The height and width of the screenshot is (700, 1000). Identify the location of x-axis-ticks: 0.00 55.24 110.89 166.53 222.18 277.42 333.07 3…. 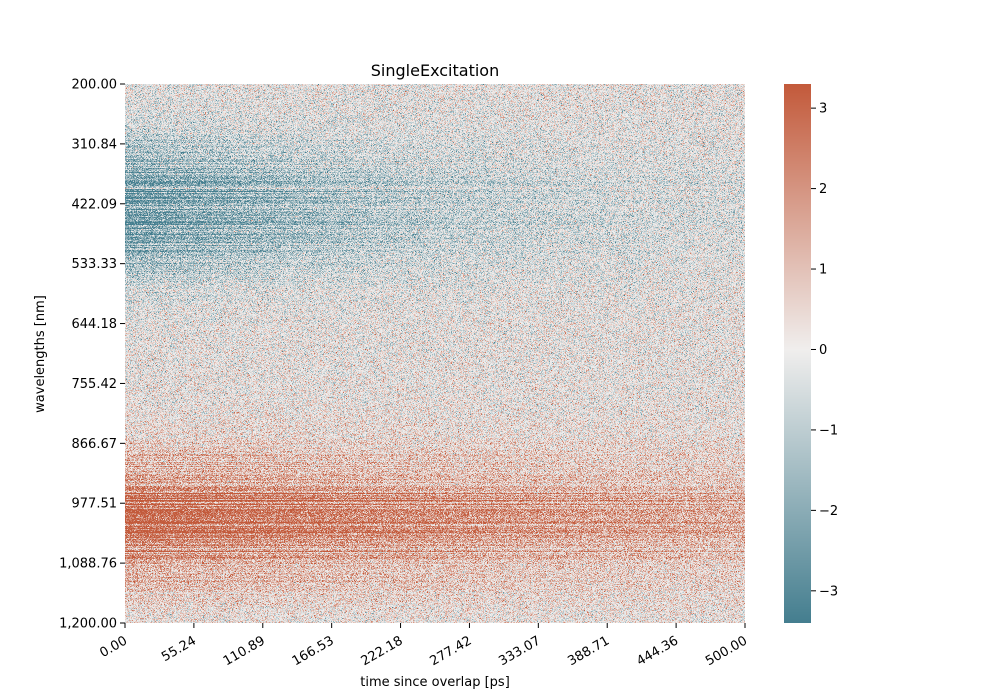
(423, 646).